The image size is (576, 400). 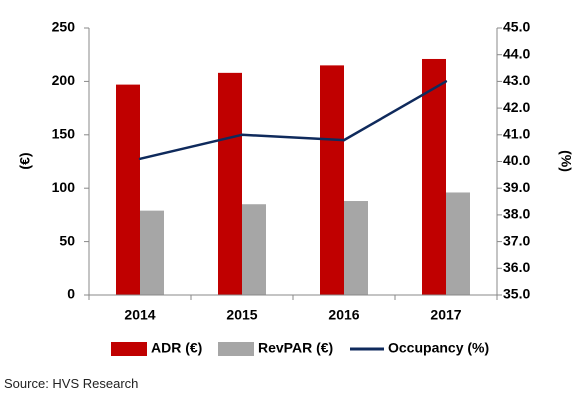 I want to click on left-axis-title: (€), so click(x=25, y=160).